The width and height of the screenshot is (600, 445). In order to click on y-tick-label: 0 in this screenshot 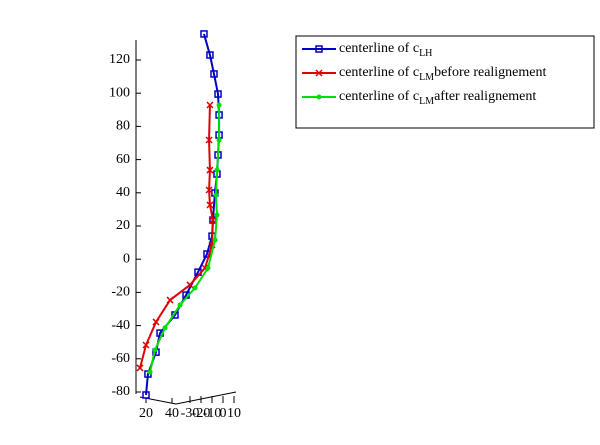, I will do `click(126, 258)`.